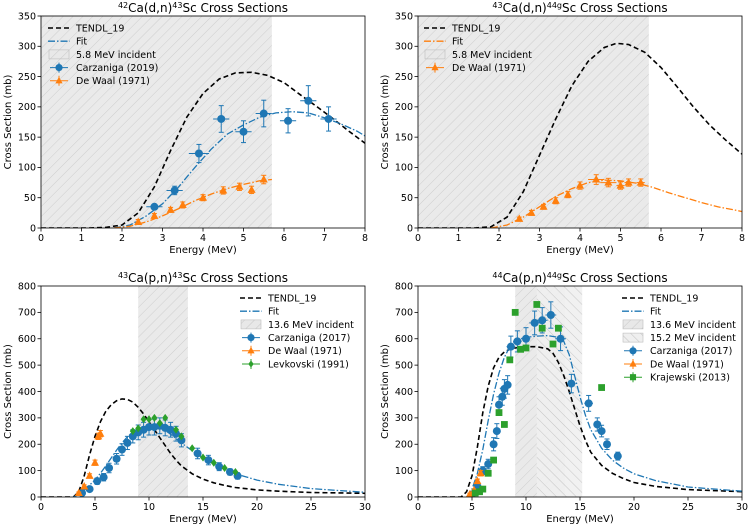 The image size is (754, 529). What do you see at coordinates (203, 149) in the screenshot?
I see `tendl-curve` at bounding box center [203, 149].